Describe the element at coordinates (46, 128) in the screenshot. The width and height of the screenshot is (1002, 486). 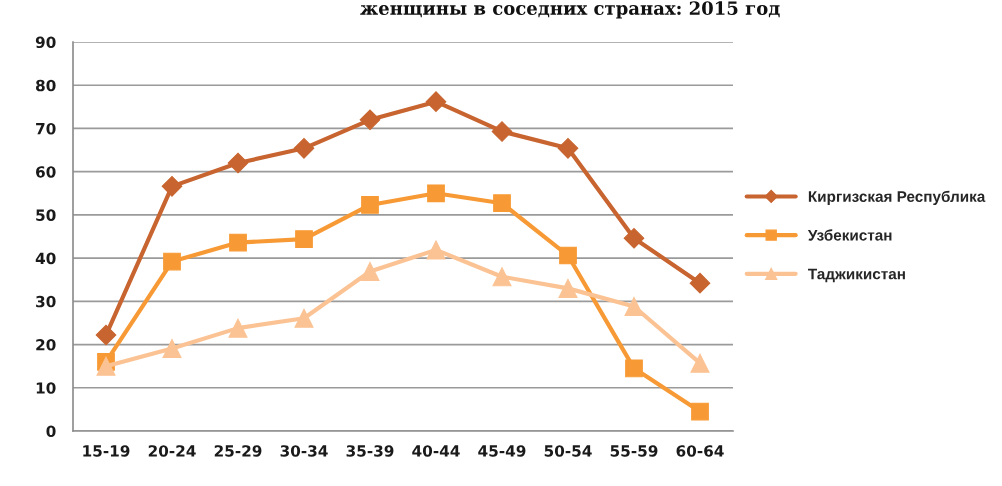
I see `y-tick-label: 70` at that location.